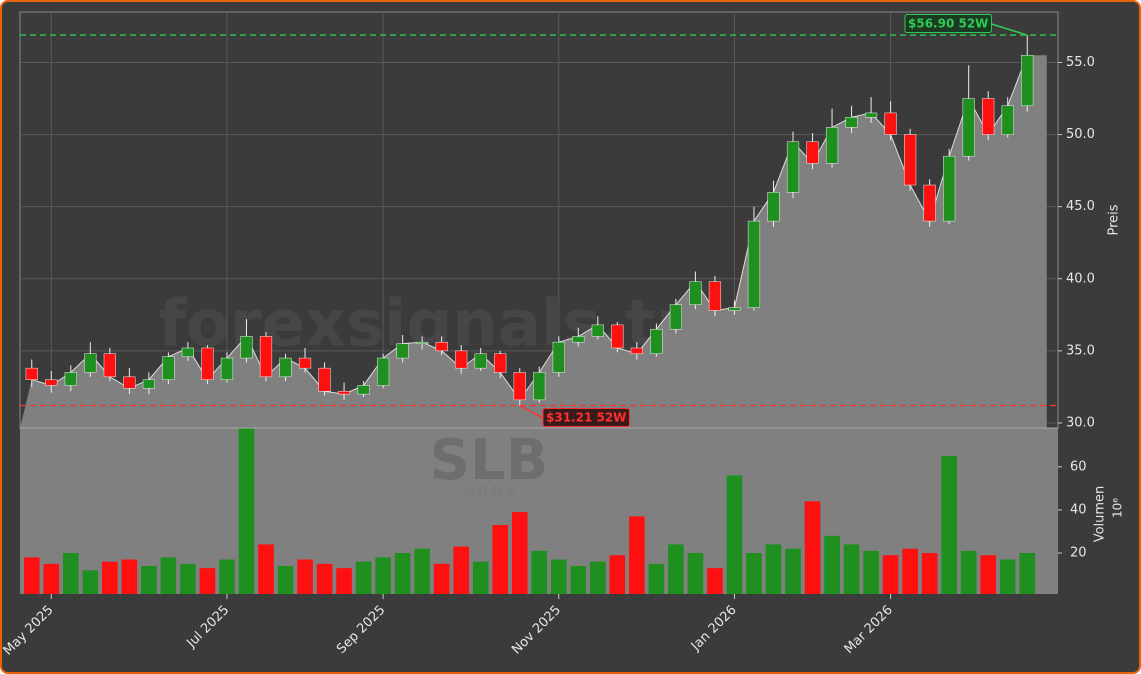 This screenshot has height=674, width=1141. What do you see at coordinates (208, 627) in the screenshot?
I see `x-tick-label: Jul 2025` at bounding box center [208, 627].